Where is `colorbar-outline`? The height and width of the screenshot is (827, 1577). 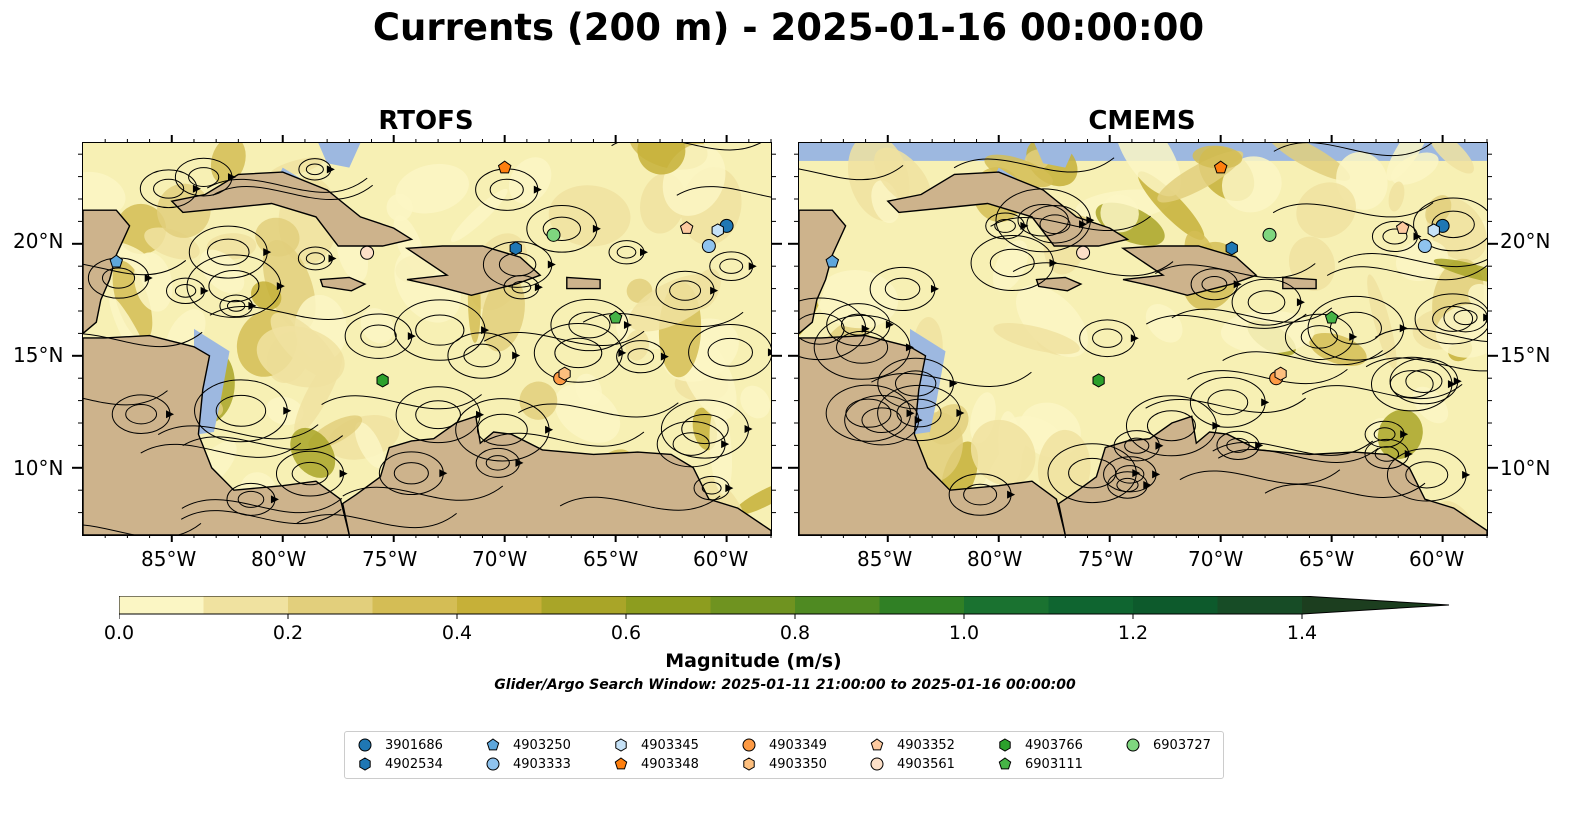
colorbar-outline is located at coordinates (784, 605).